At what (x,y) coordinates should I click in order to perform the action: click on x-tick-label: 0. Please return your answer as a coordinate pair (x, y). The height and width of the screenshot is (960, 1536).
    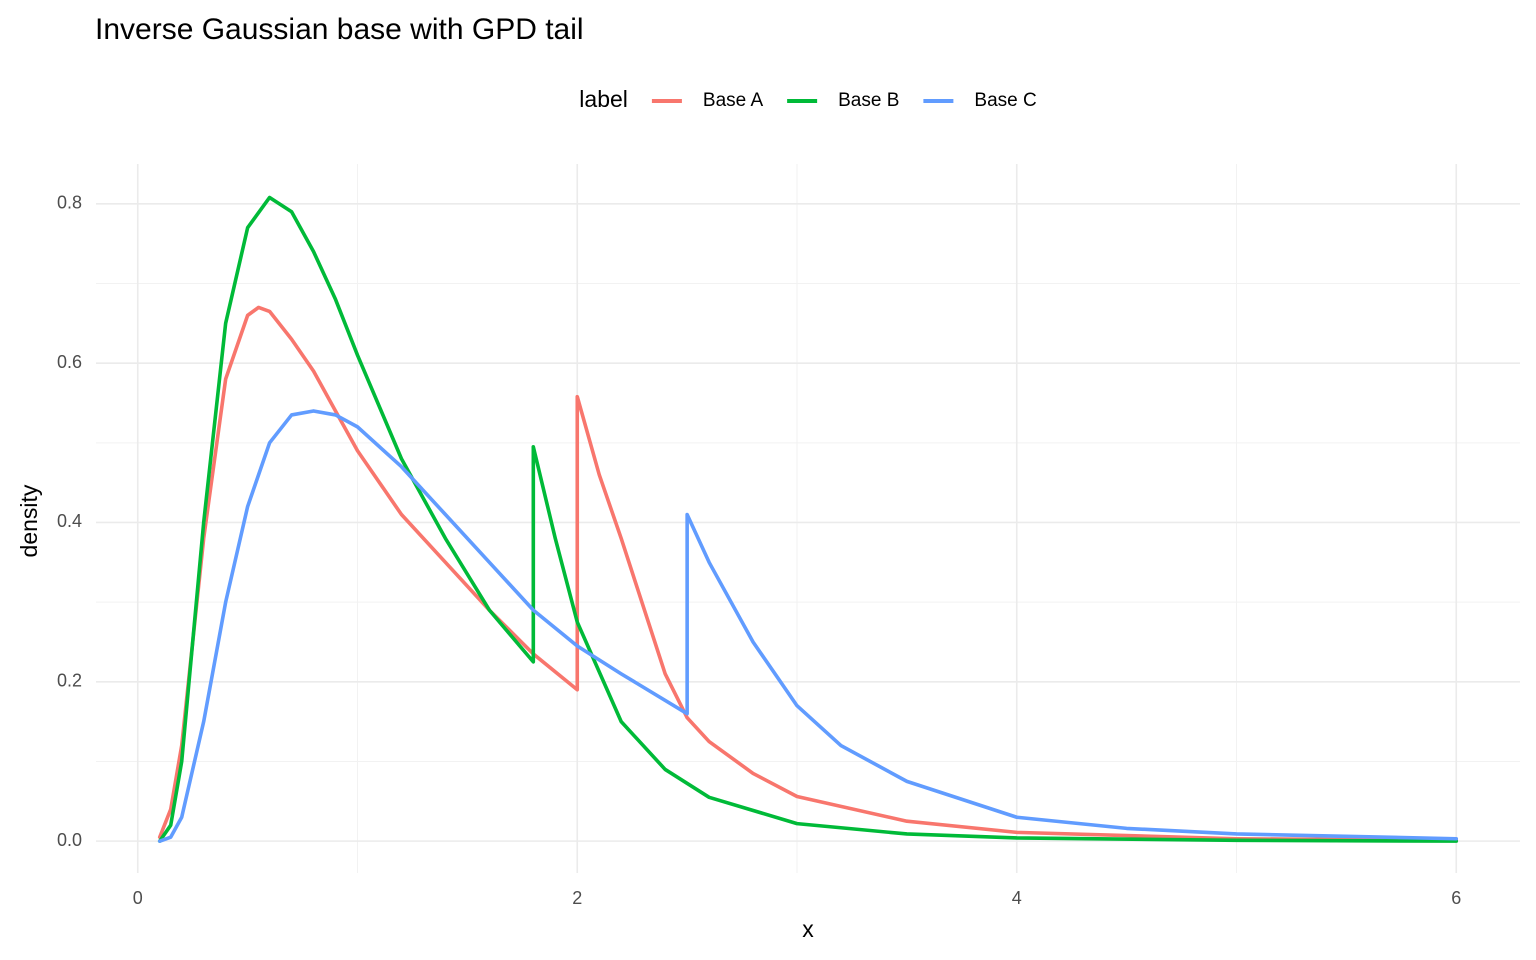
    Looking at the image, I should click on (138, 898).